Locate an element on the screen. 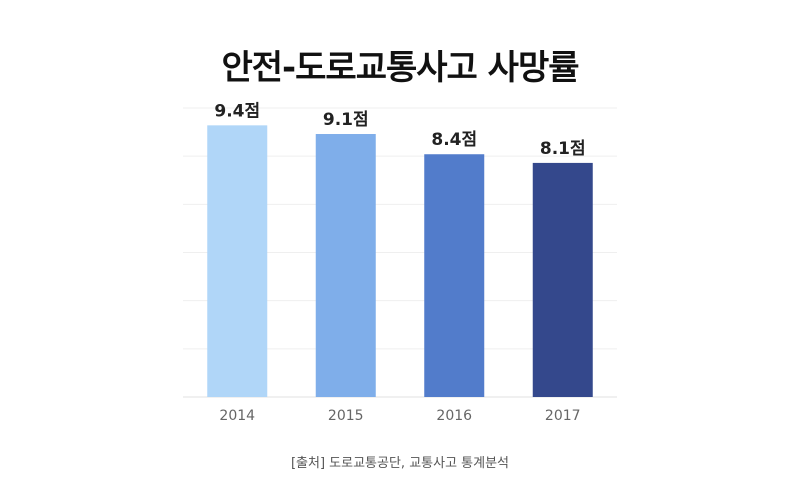 This screenshot has width=800, height=480. x-tick-2017: 2017 is located at coordinates (563, 416).